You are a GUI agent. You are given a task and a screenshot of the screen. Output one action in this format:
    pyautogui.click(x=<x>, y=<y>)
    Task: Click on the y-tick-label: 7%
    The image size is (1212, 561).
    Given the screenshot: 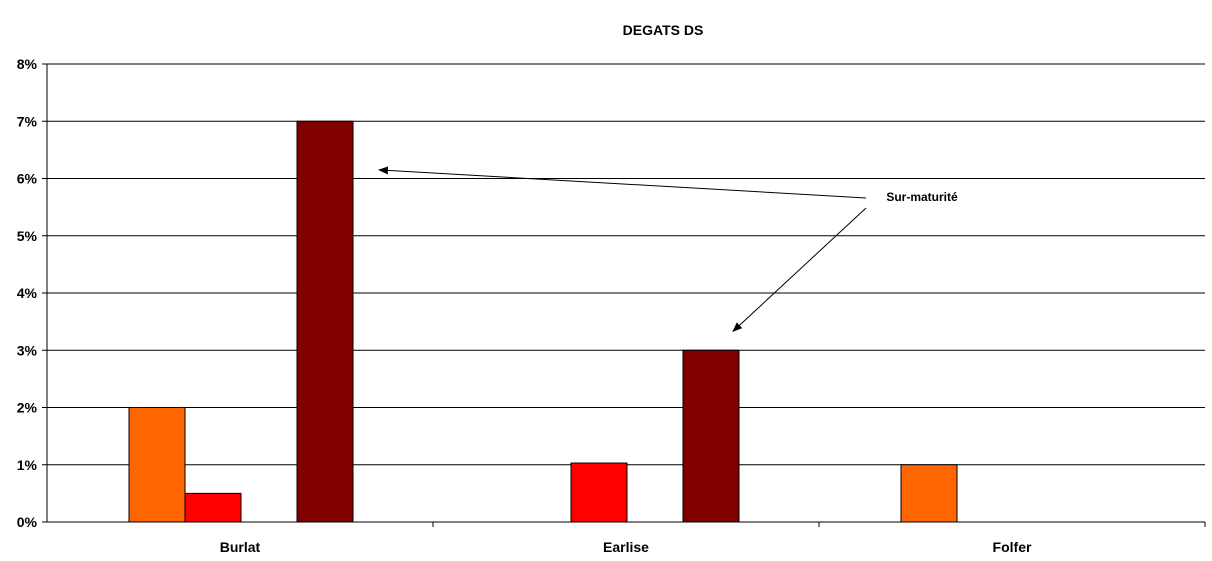 What is the action you would take?
    pyautogui.click(x=27, y=121)
    